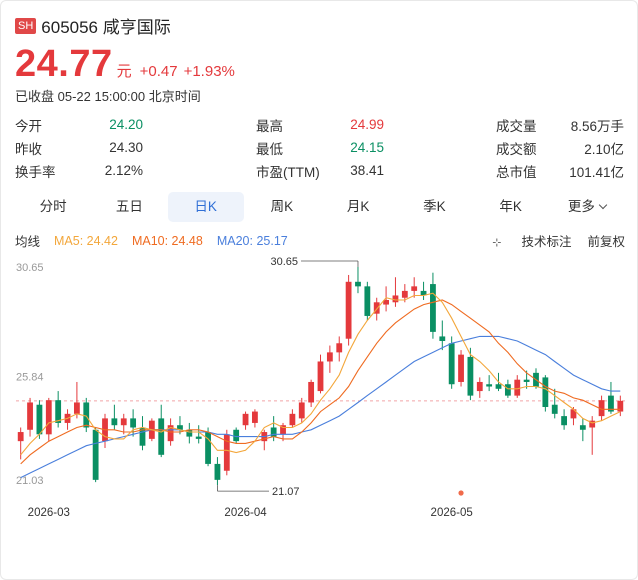 The height and width of the screenshot is (580, 638). I want to click on adjust-mode-button: 前复权, so click(606, 242).